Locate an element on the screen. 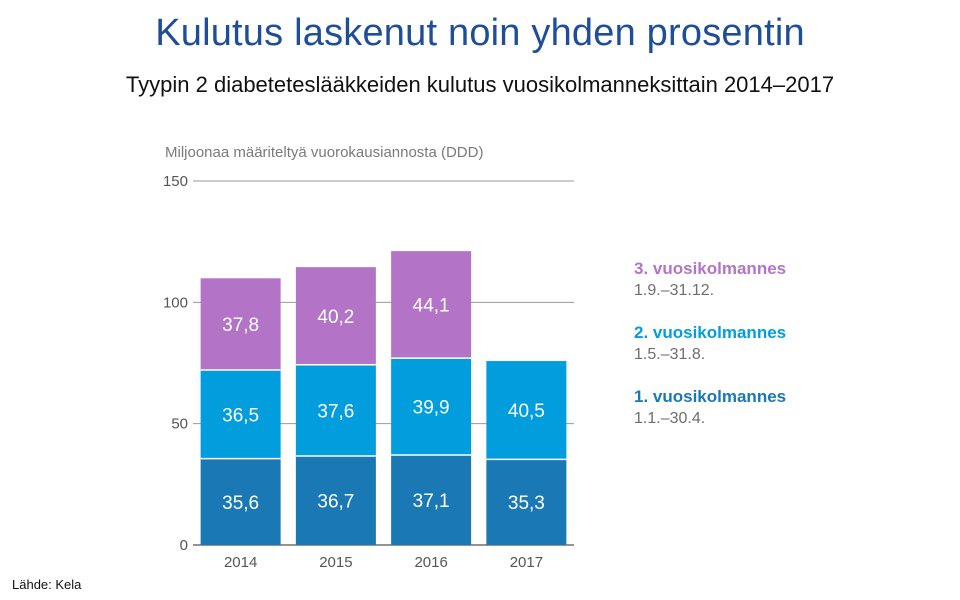 This screenshot has height=600, width=960. data-label-2016-1: 37,1 is located at coordinates (431, 501).